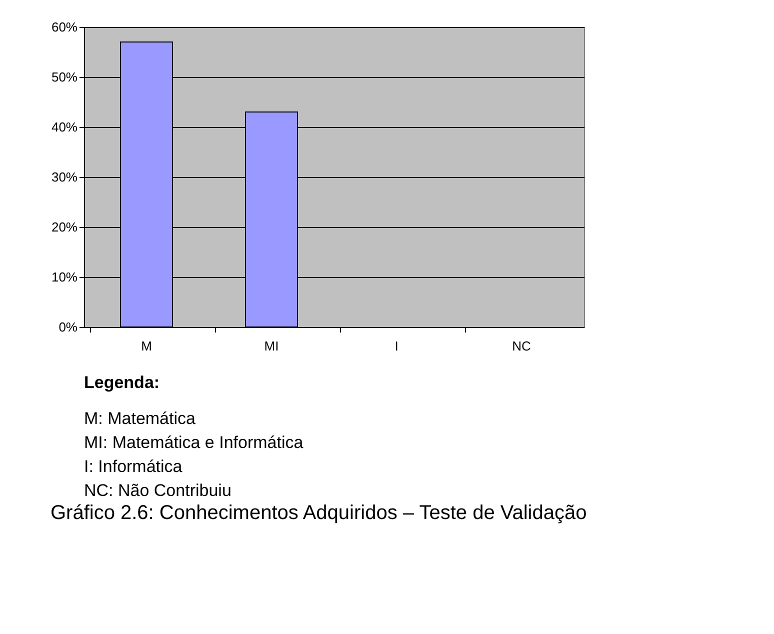  Describe the element at coordinates (271, 346) in the screenshot. I see `x-tick-label: MI` at that location.